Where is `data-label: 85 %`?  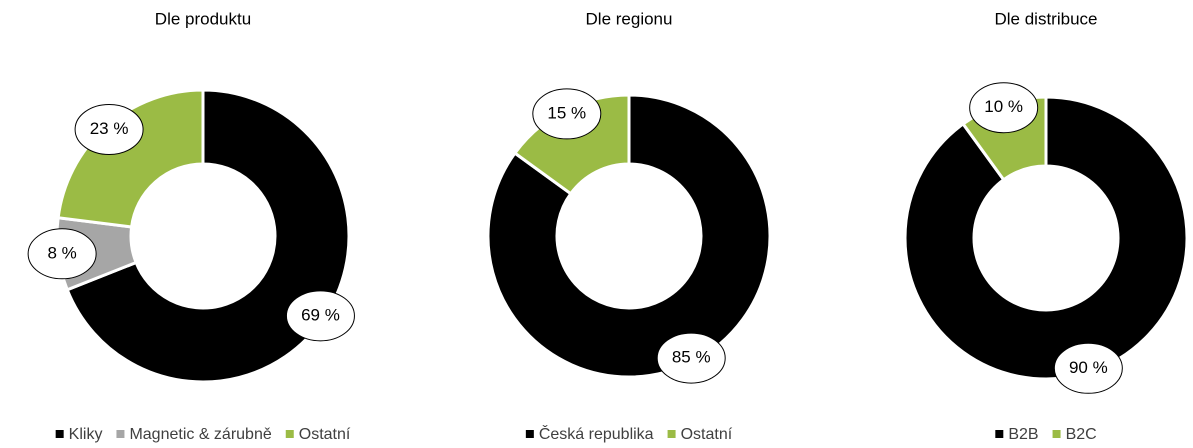 data-label: 85 % is located at coordinates (691, 357).